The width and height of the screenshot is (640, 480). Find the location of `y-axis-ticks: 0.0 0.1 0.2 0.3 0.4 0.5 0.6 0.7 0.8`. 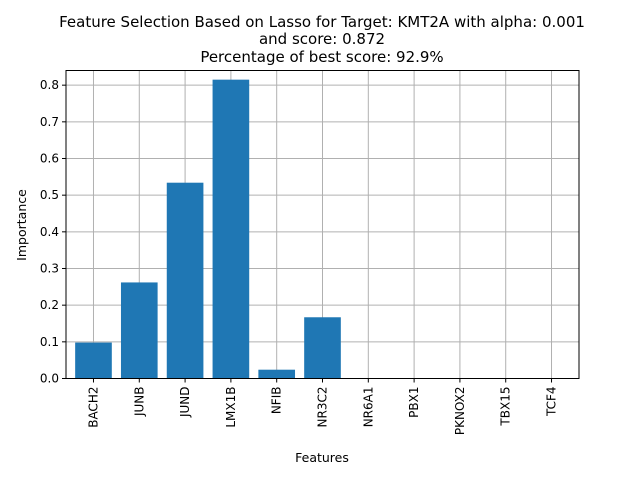

y-axis-ticks: 0.0 0.1 0.2 0.3 0.4 0.5 0.6 0.7 0.8 is located at coordinates (53, 232).